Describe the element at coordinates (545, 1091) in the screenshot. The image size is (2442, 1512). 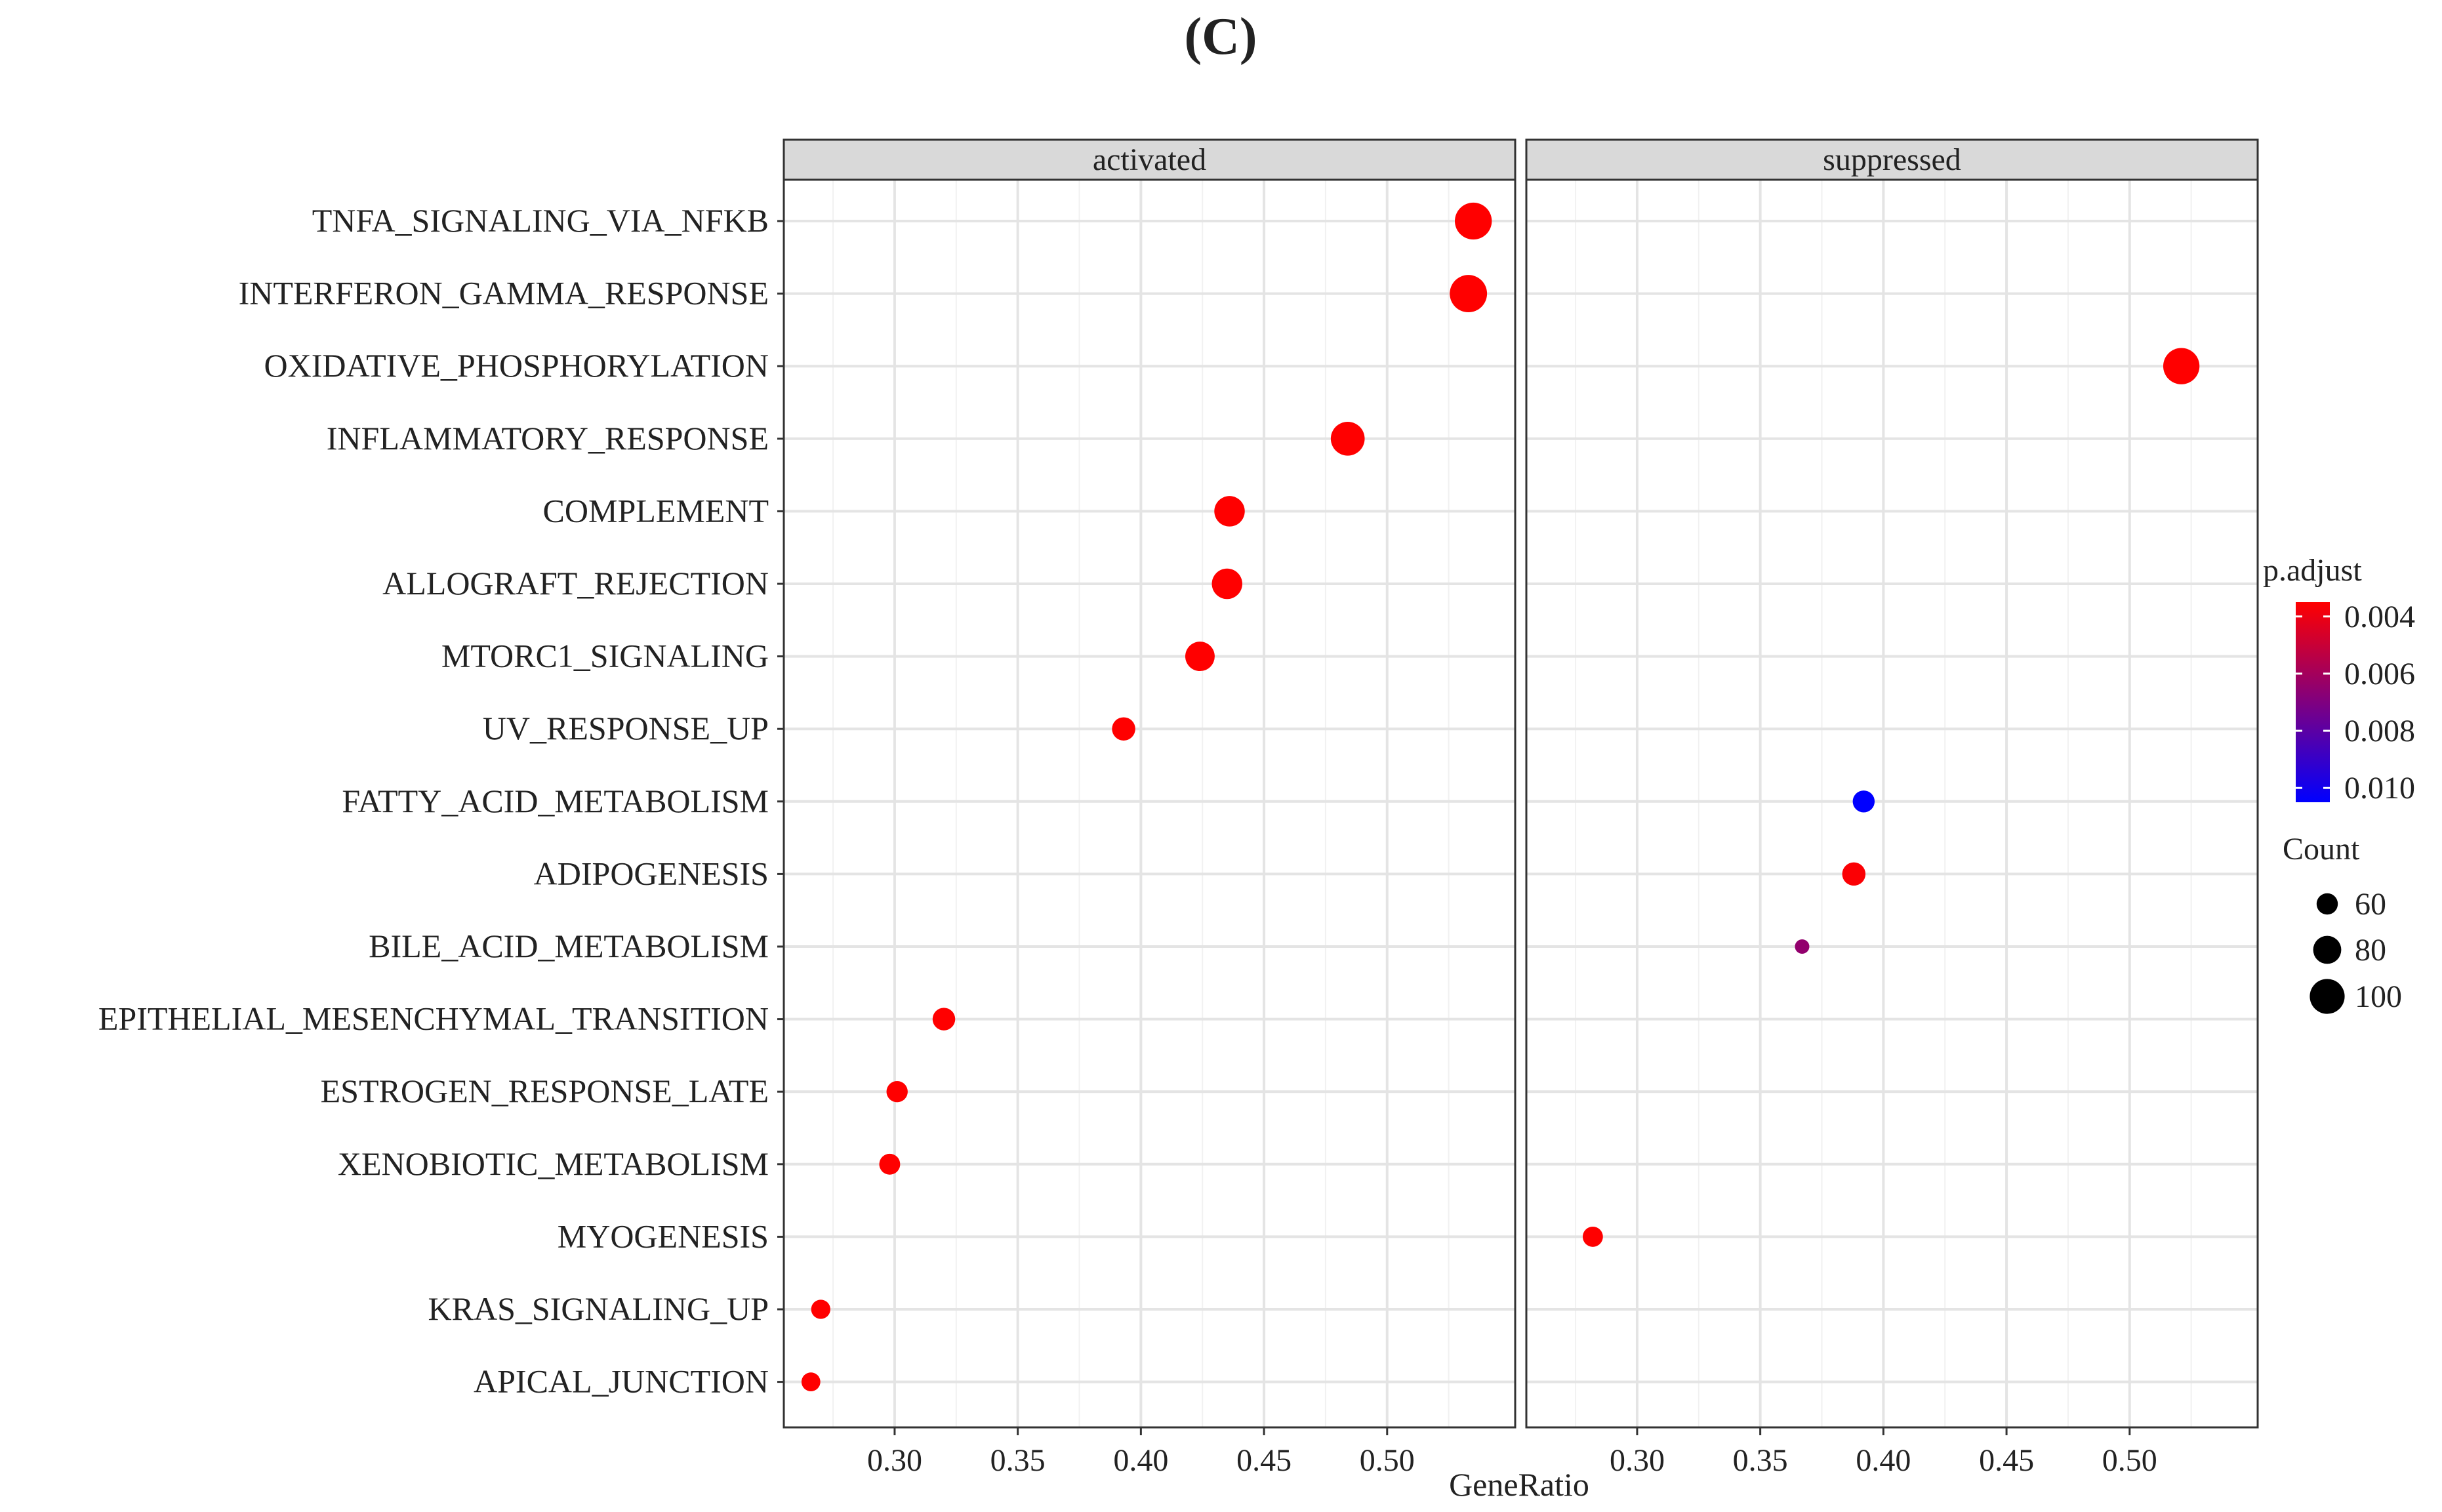
I see `category-label: ESTROGEN_RESPONSE_LATE` at that location.